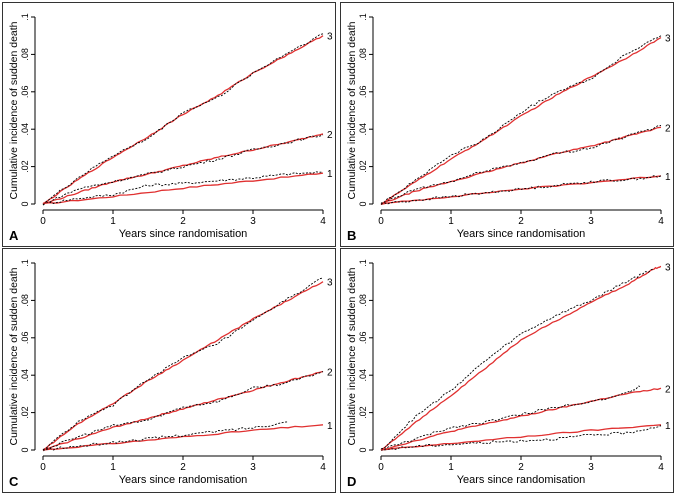  Describe the element at coordinates (14, 235) in the screenshot. I see `panel-letter: A` at that location.